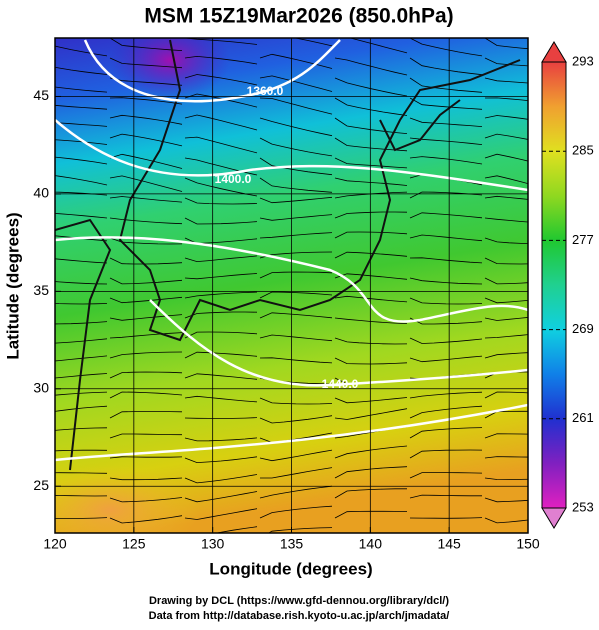 The image size is (599, 630). Describe the element at coordinates (127, 499) in the screenshot. I see `warm-area` at that location.